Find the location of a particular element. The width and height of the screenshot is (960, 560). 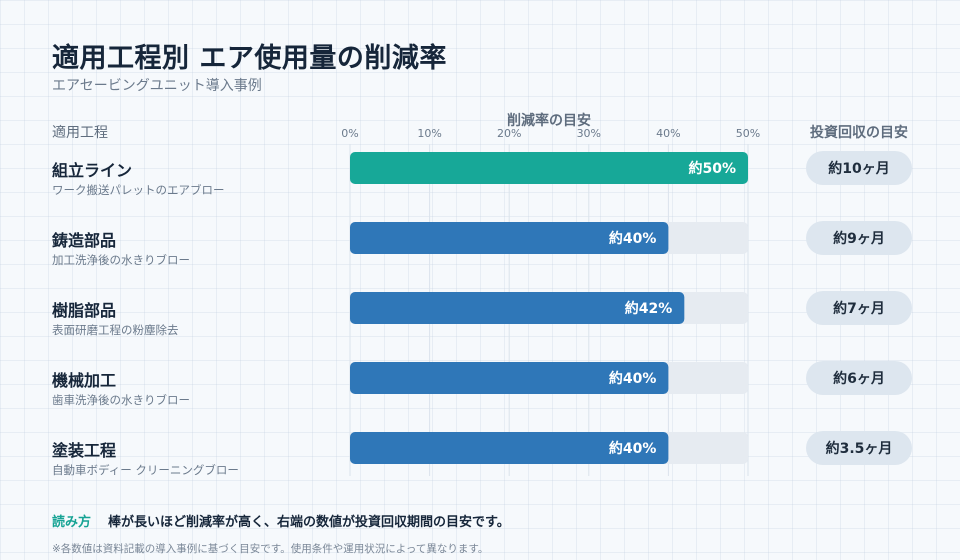

x-tick-label: 30% is located at coordinates (589, 133).